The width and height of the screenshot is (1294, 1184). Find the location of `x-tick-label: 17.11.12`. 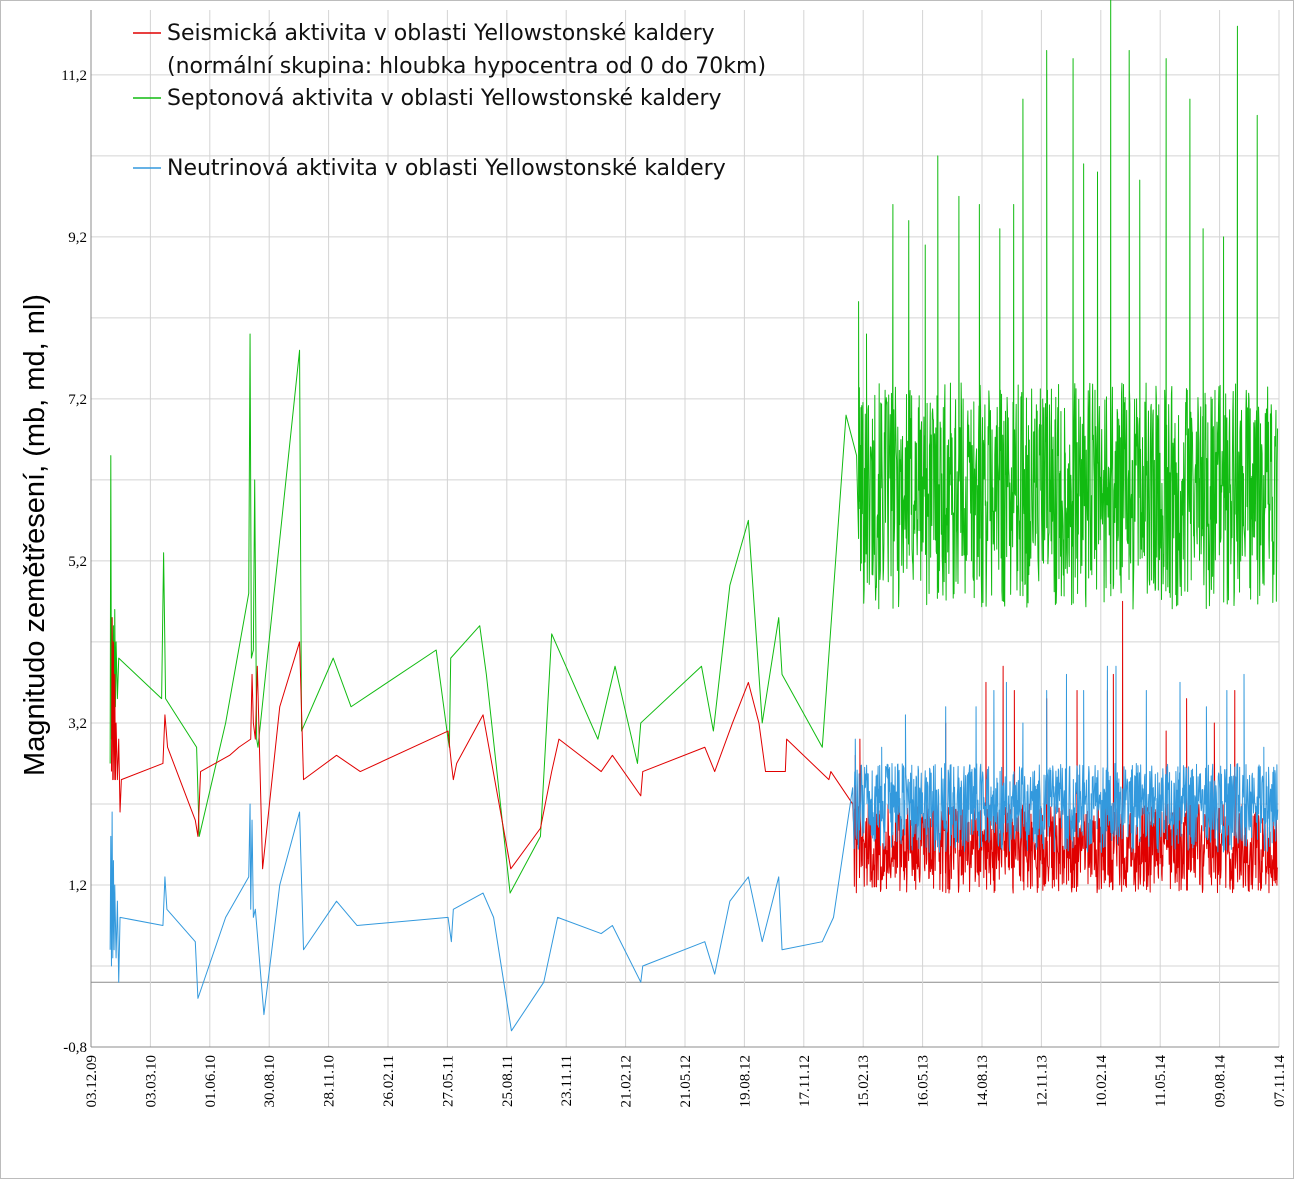

x-tick-label: 17.11.12 is located at coordinates (805, 1081).